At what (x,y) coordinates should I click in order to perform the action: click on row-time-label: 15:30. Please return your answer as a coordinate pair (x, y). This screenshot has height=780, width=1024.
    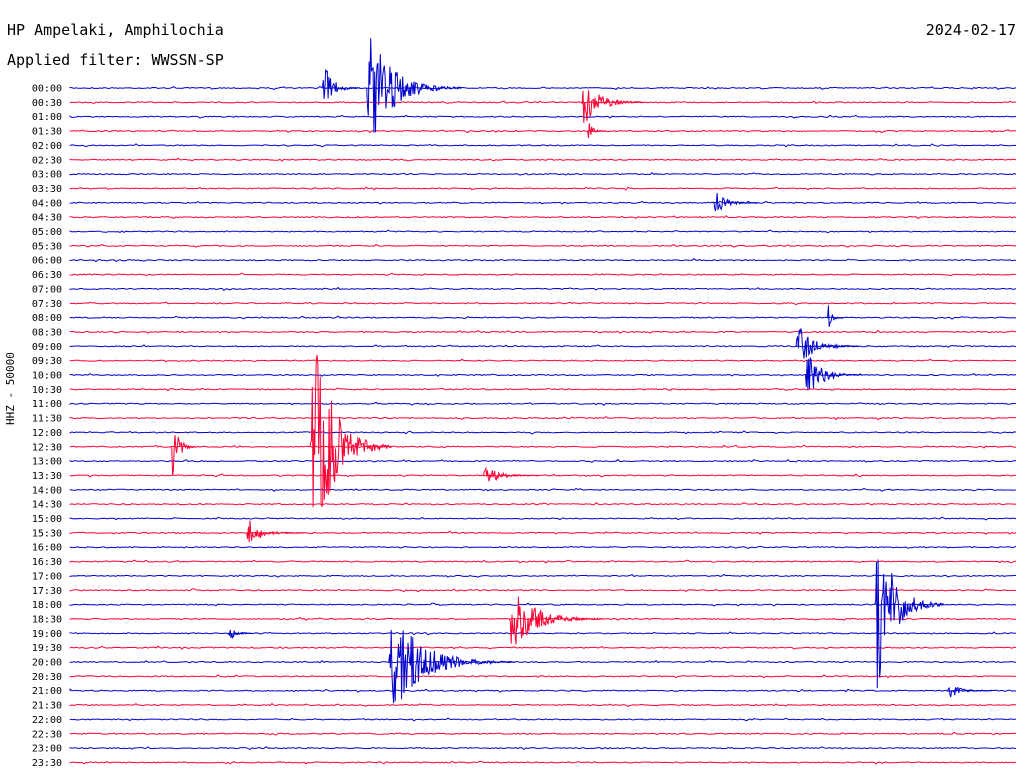
    Looking at the image, I should click on (47, 533).